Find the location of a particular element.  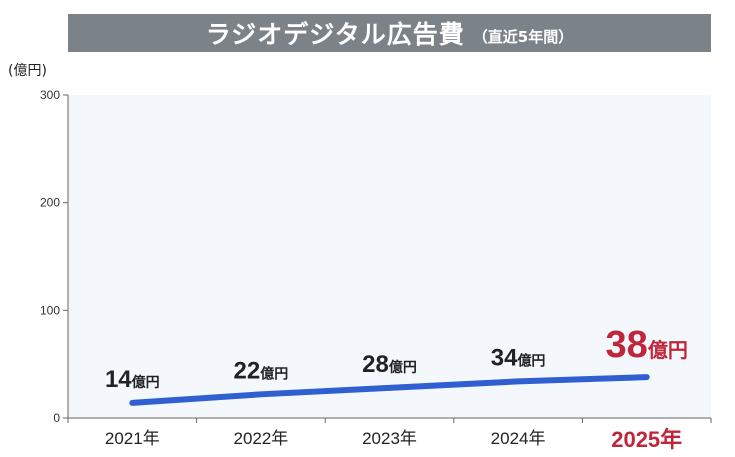

data-label-highlight: 38億円 is located at coordinates (647, 345).